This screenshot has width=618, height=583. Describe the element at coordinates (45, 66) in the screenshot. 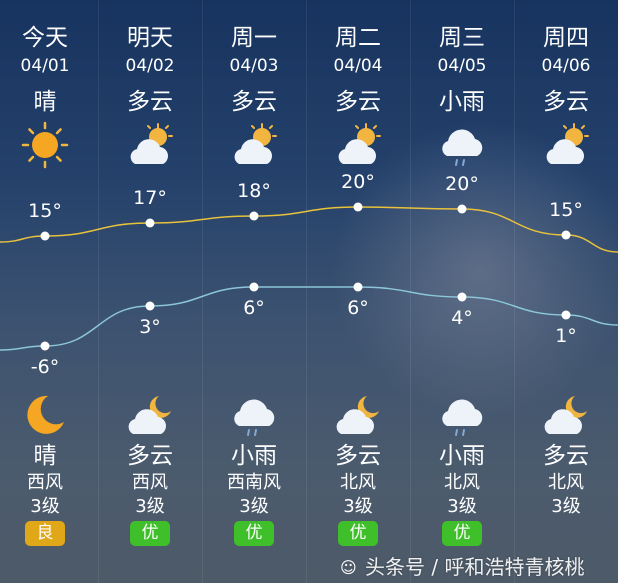

I see `date-label: 04/01` at that location.